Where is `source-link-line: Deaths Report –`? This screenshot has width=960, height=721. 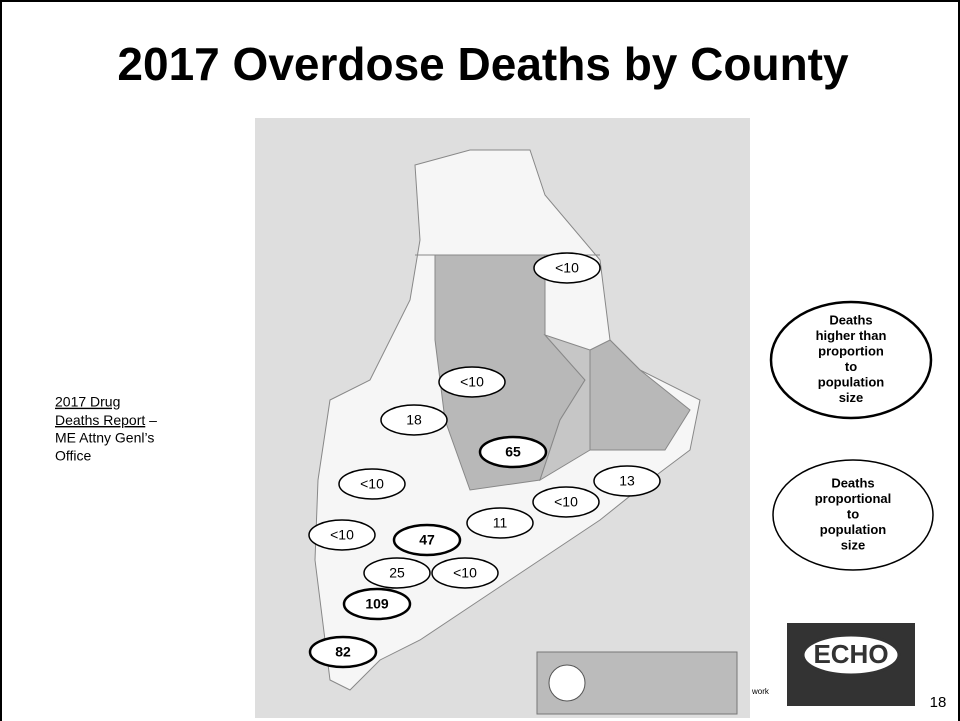
source-link-line: Deaths Report – is located at coordinates (106, 420).